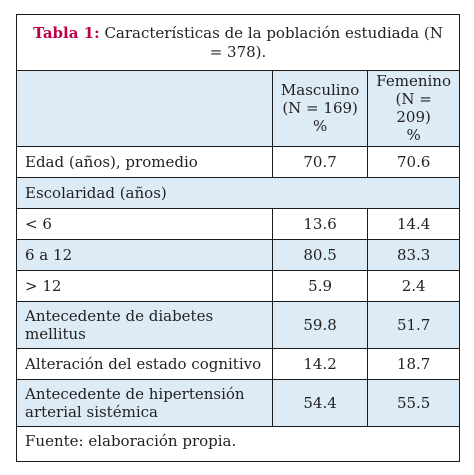  What do you see at coordinates (320, 285) in the screenshot?
I see `value-masculino: 5.9` at bounding box center [320, 285].